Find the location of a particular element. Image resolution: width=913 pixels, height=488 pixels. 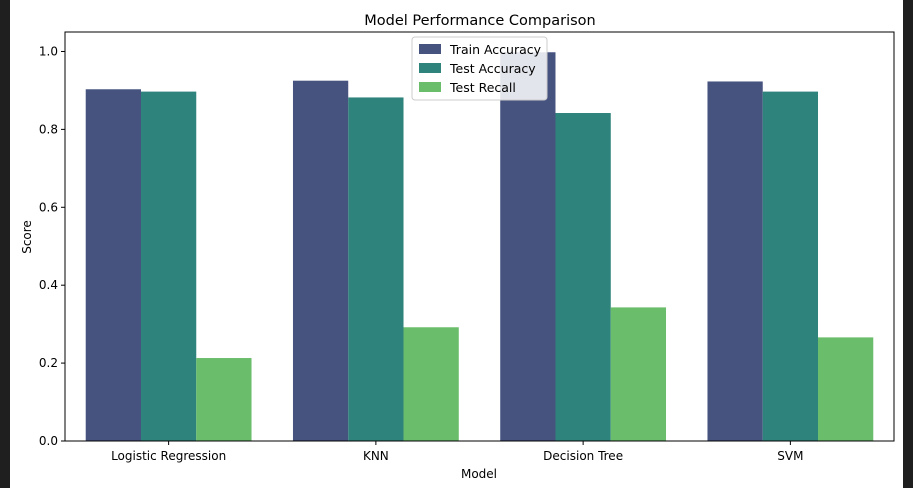

x-axis: Logistic Regression KNN Decision Tree SVM is located at coordinates (457, 452).